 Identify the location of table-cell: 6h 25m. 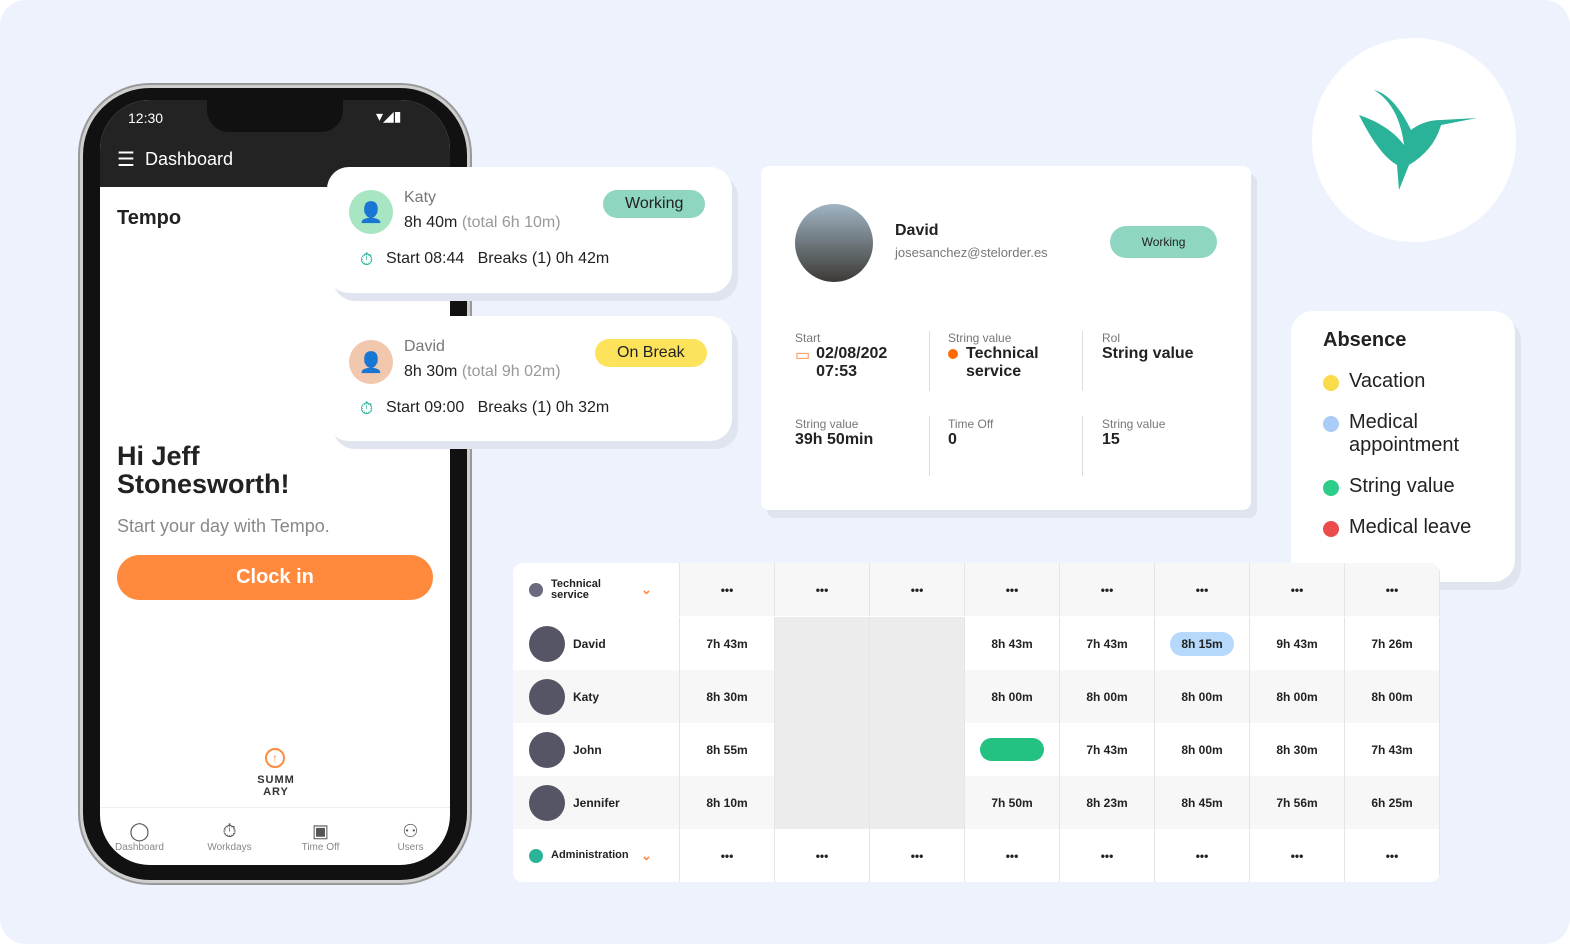
(1392, 802).